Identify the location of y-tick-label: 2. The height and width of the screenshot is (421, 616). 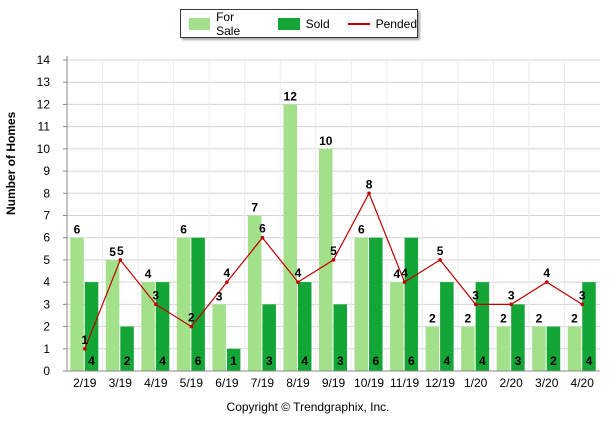
(46, 327).